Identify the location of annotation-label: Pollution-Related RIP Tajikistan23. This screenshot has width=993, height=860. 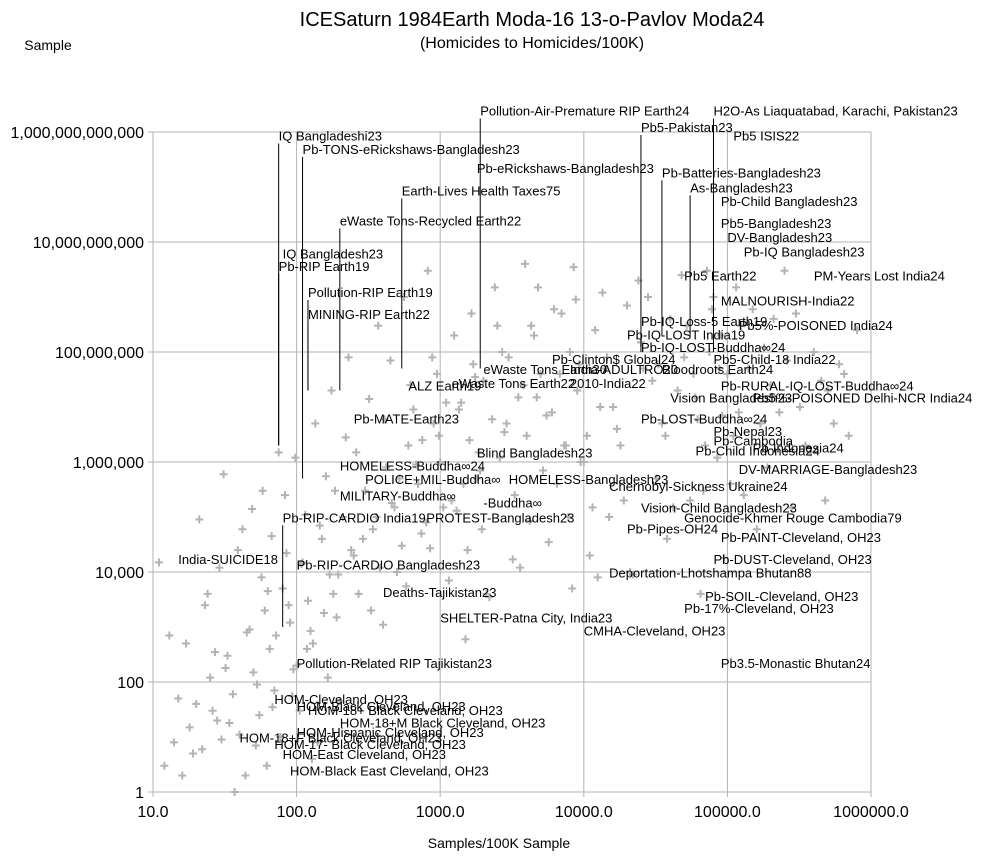
(394, 663).